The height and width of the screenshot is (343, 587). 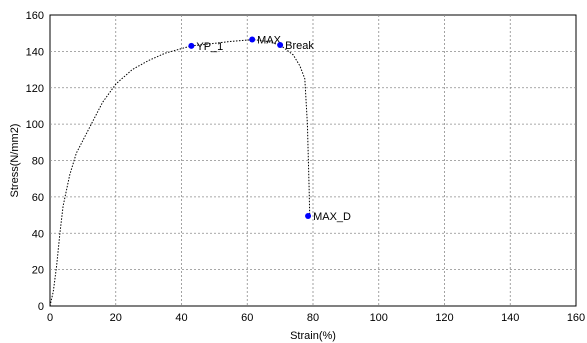 What do you see at coordinates (41, 307) in the screenshot?
I see `y-tick-label: 0` at bounding box center [41, 307].